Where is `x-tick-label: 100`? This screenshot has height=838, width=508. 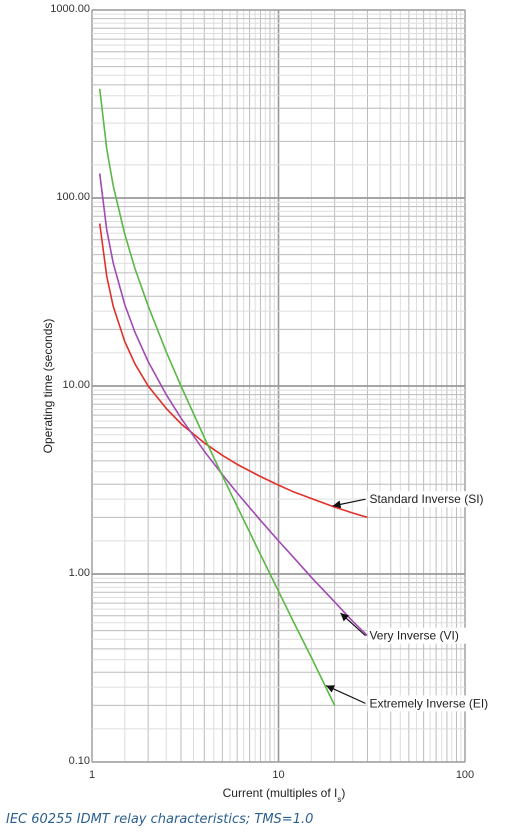 x-tick-label: 100 is located at coordinates (465, 775).